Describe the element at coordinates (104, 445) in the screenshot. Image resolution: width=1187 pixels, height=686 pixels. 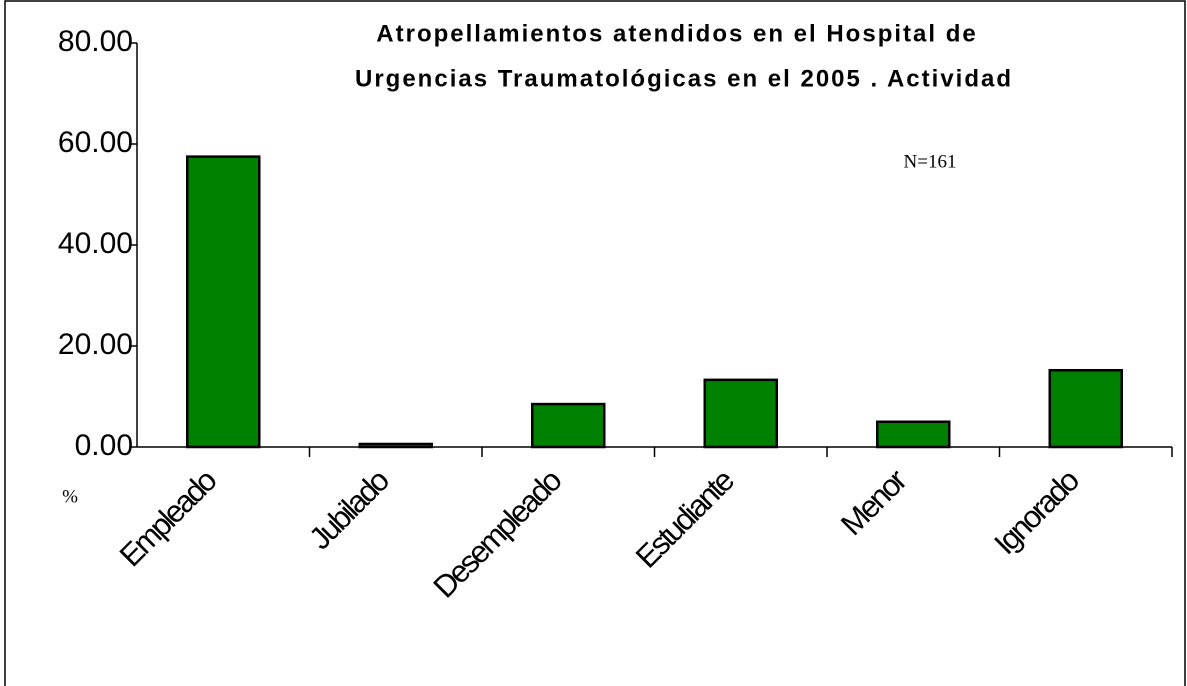
I see `y-tick-label: 0.00` at that location.